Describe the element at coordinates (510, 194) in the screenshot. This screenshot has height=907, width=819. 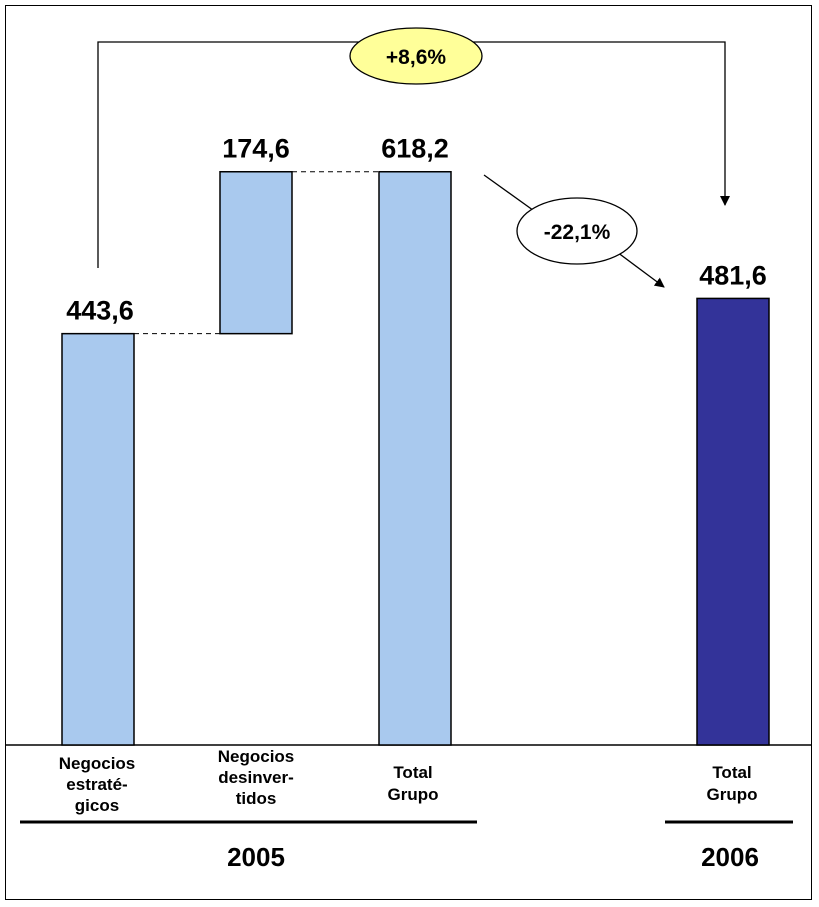
I see `change-arrow-segment` at that location.